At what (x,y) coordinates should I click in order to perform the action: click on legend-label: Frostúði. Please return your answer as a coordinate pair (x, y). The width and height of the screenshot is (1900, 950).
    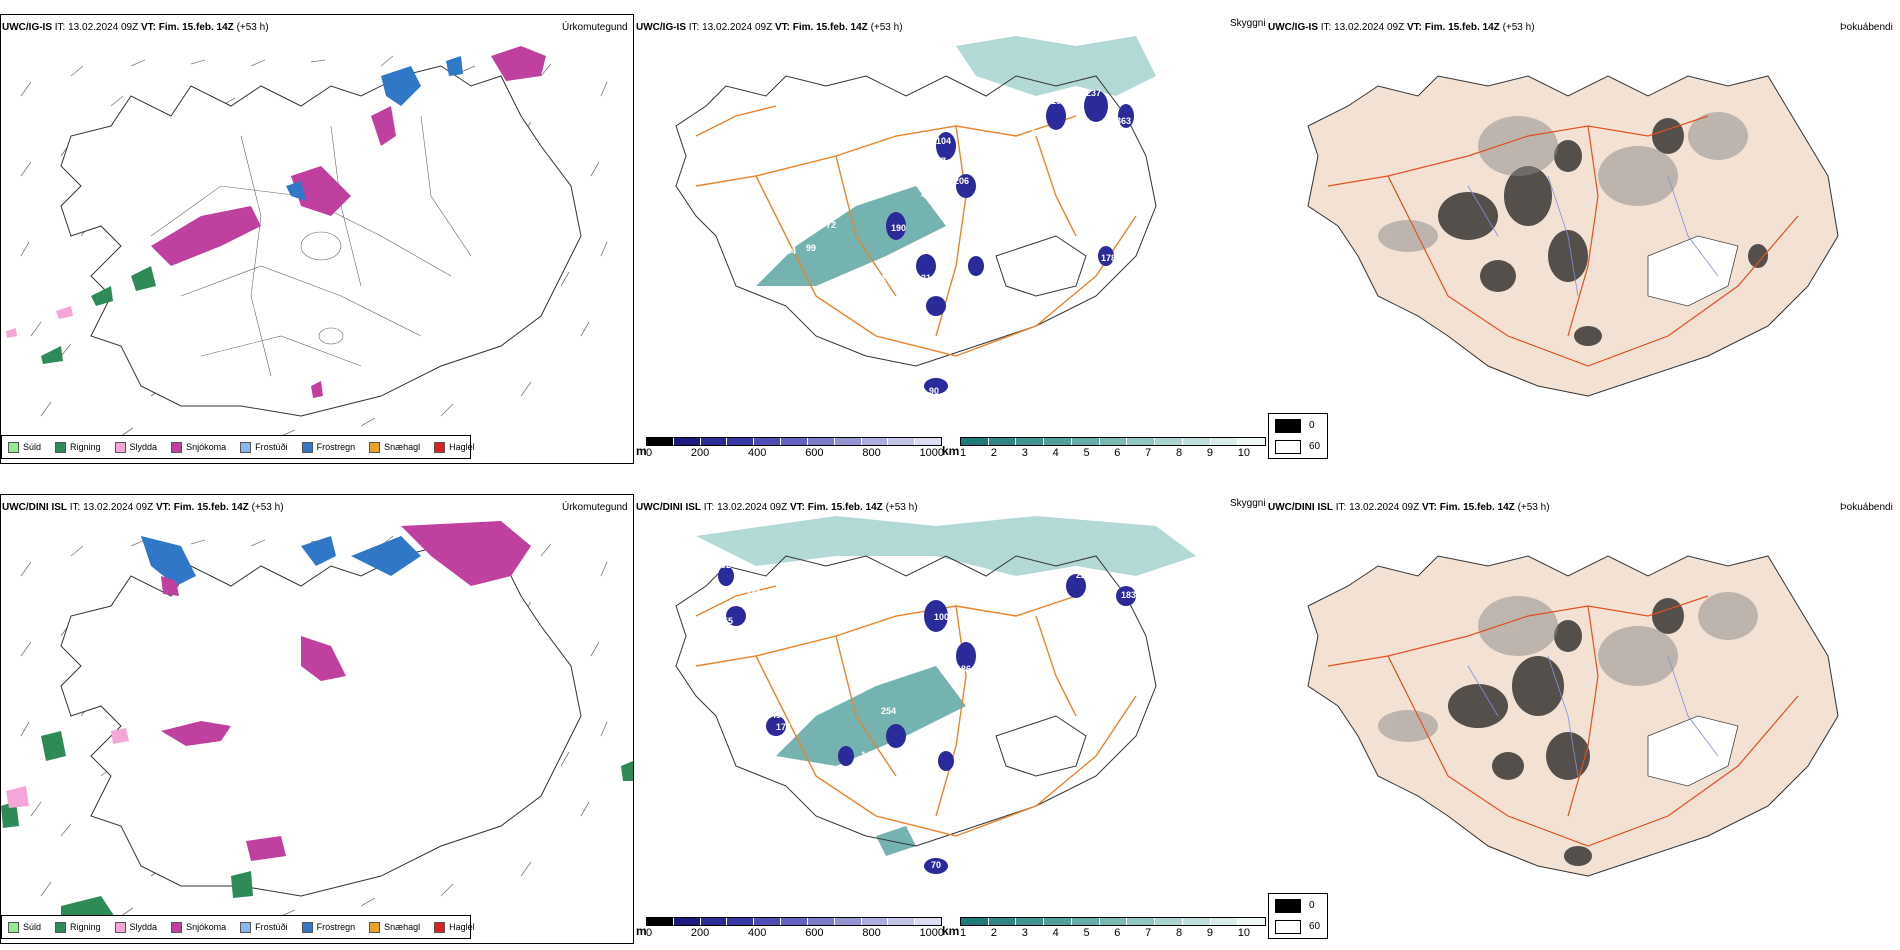
    Looking at the image, I should click on (271, 927).